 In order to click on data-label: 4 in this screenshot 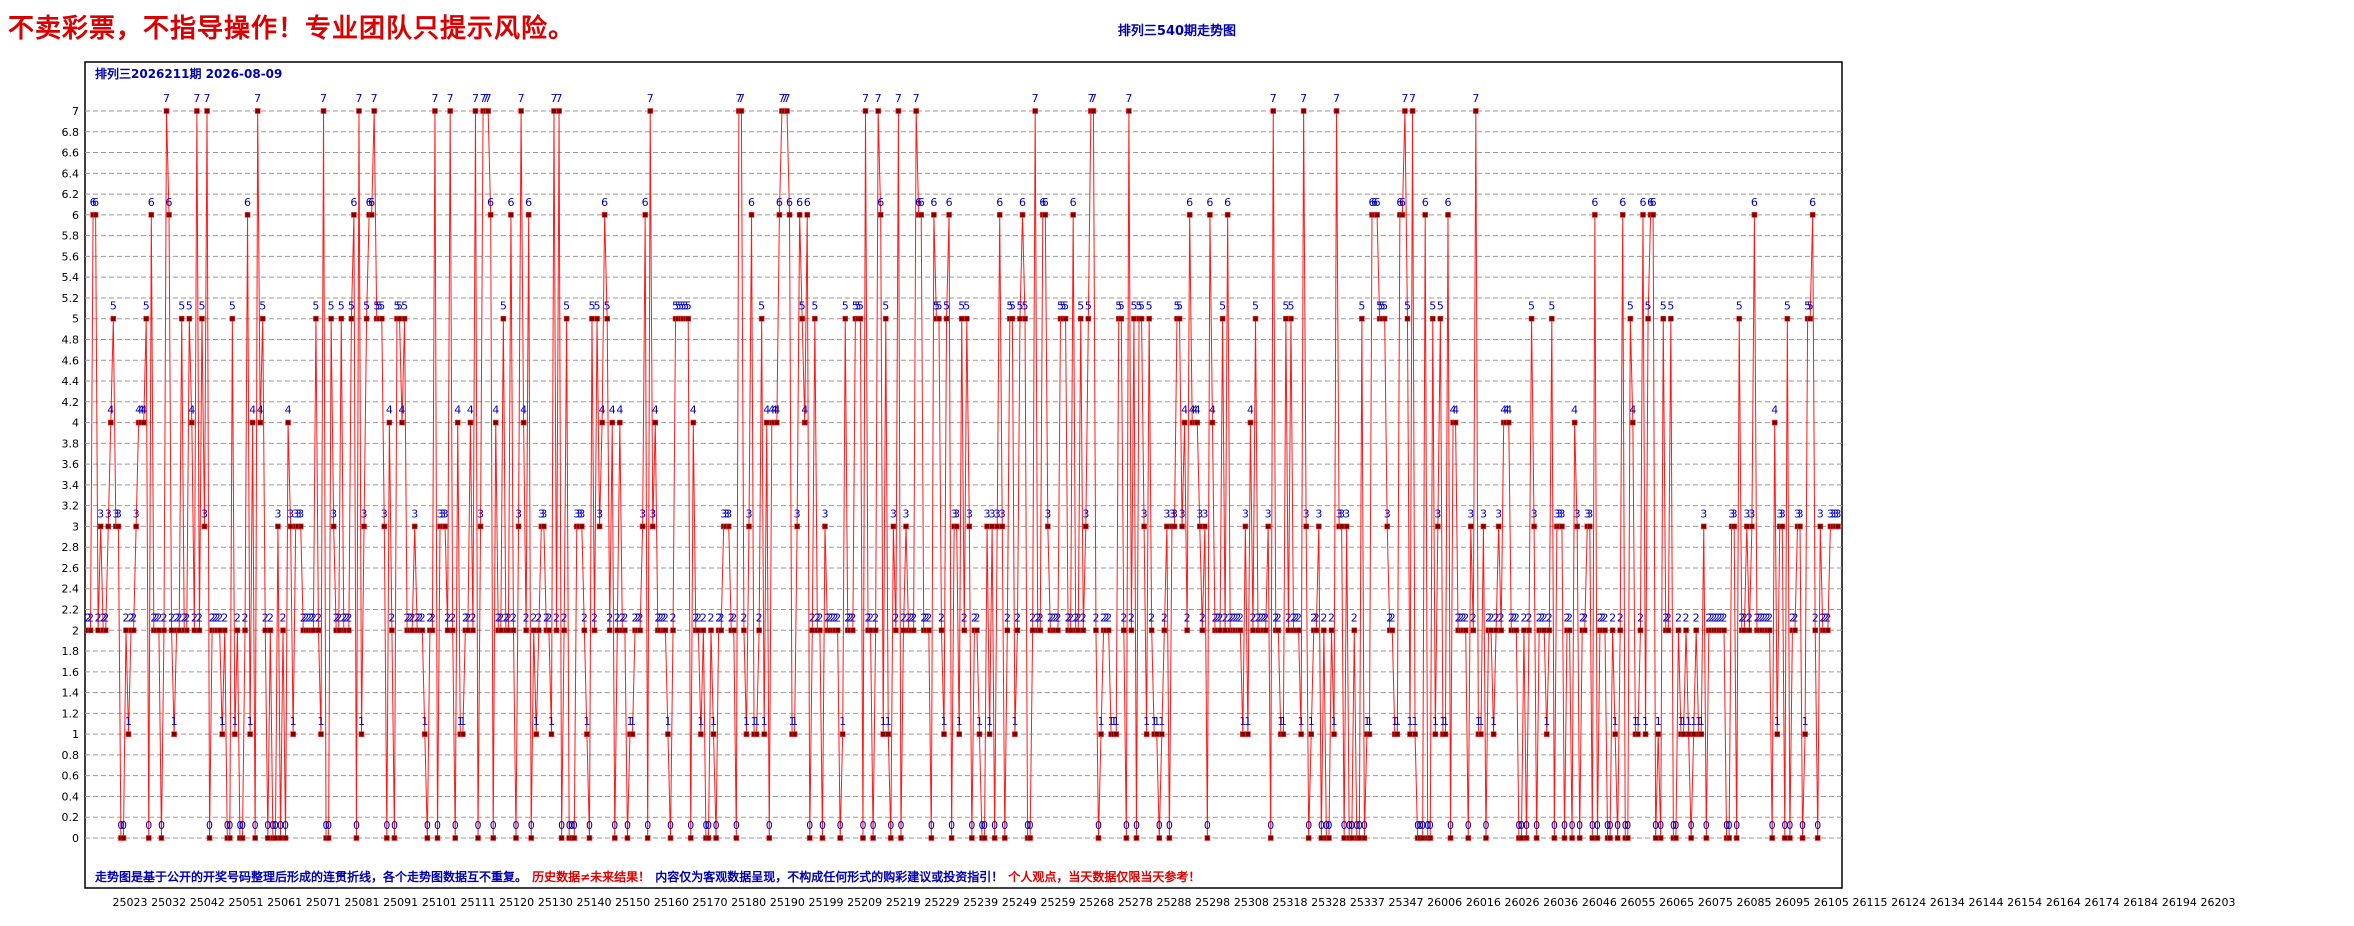, I will do `click(1197, 410)`.